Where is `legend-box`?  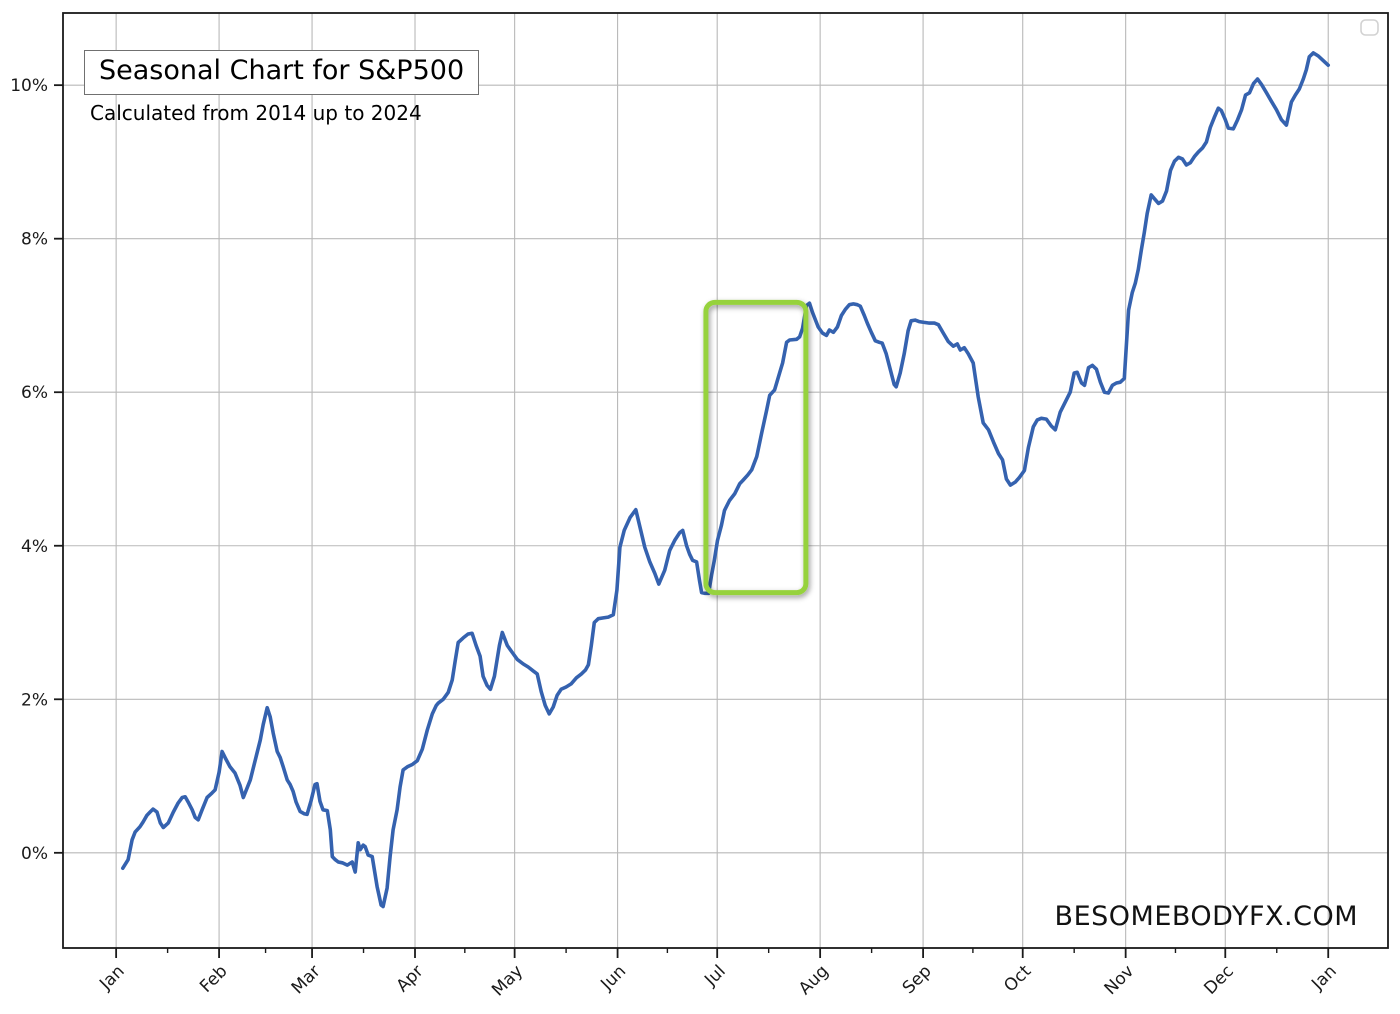 legend-box is located at coordinates (1369, 27).